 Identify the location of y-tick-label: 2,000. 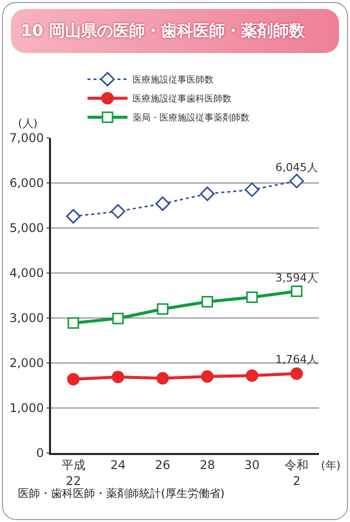
(26, 363).